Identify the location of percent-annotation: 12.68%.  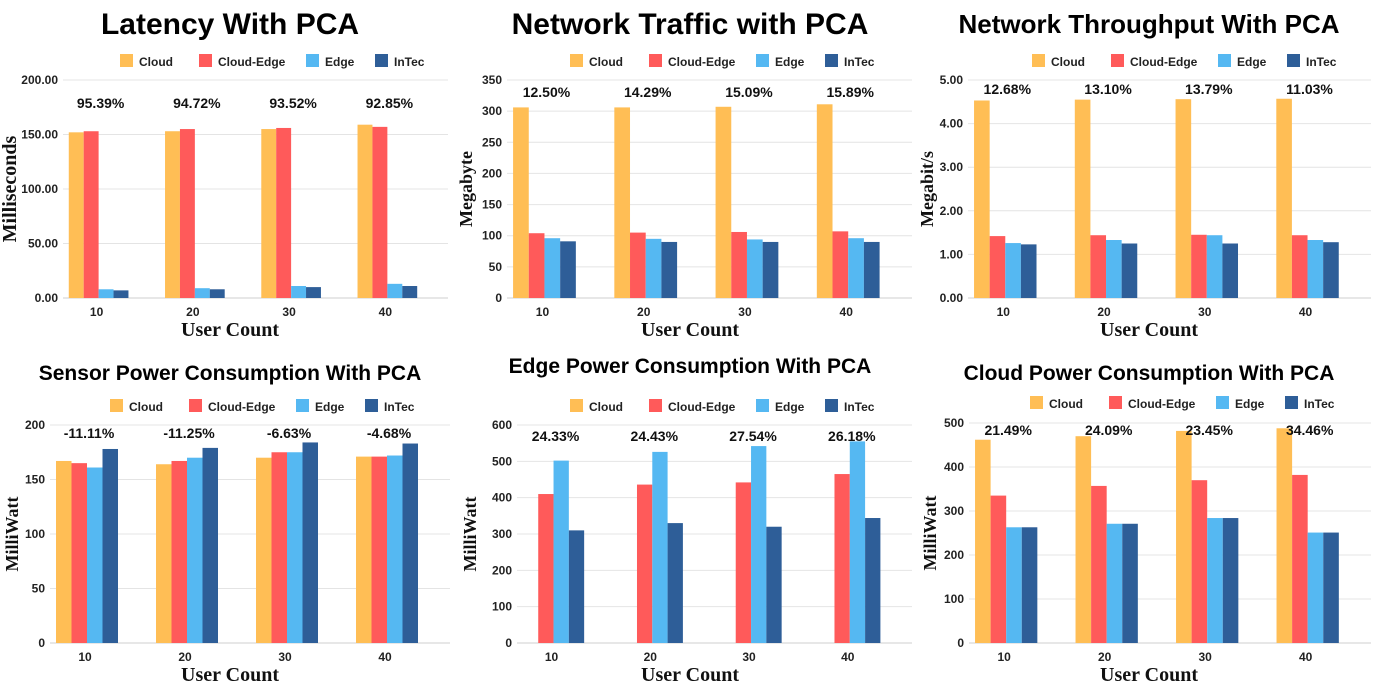
(1008, 89).